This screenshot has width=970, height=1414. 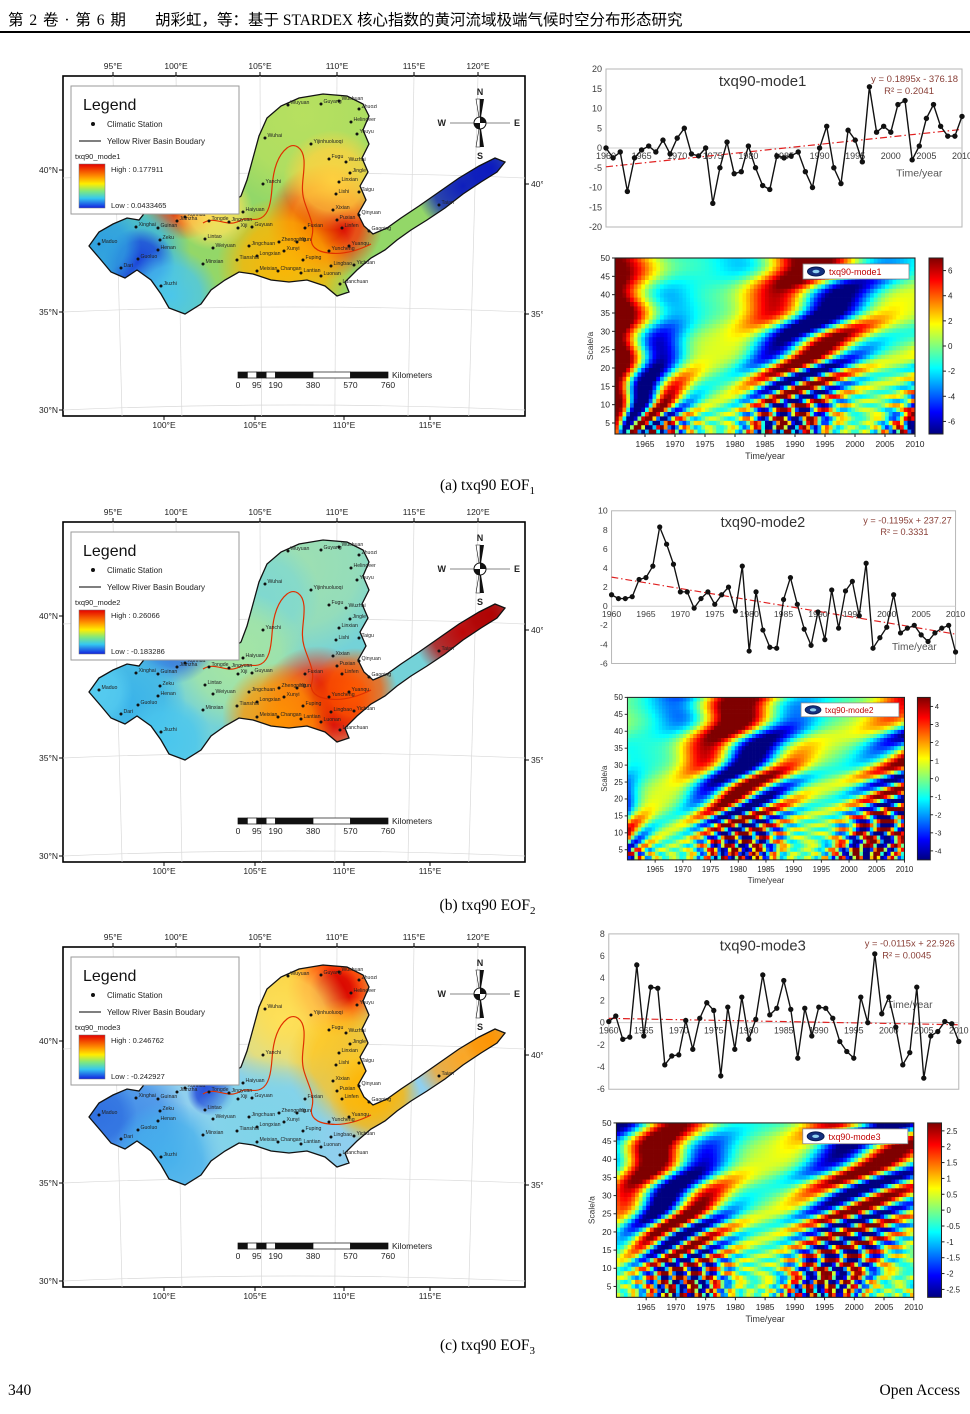 I want to click on data-line, so click(x=784, y=588).